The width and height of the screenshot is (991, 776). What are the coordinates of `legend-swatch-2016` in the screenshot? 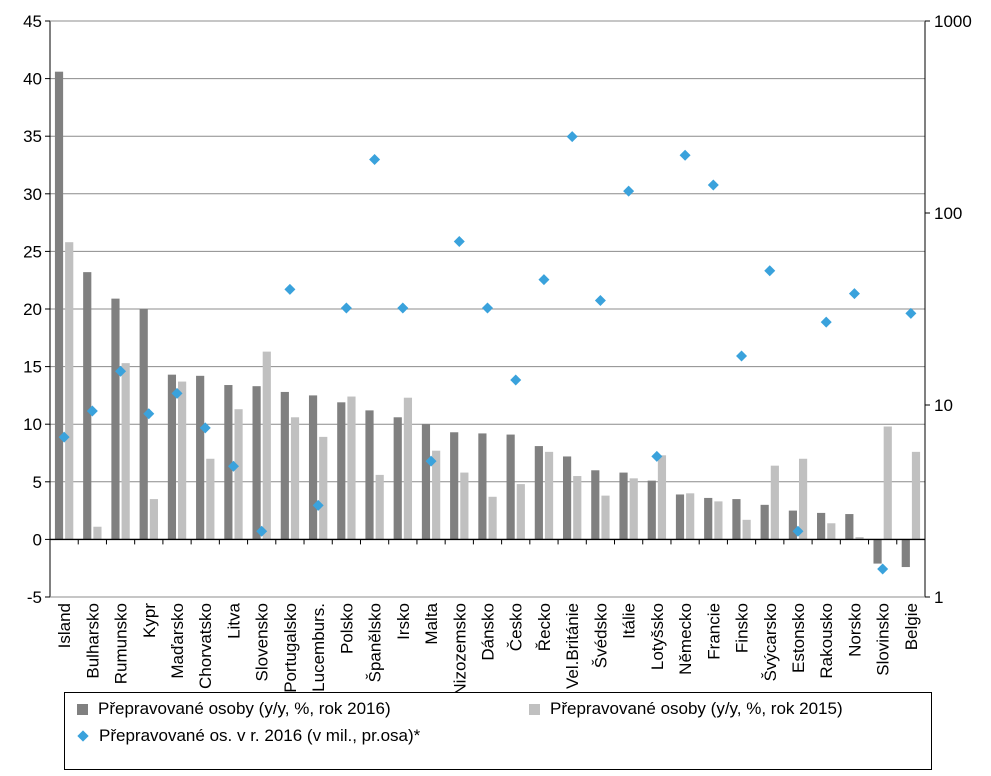 It's located at (82, 709).